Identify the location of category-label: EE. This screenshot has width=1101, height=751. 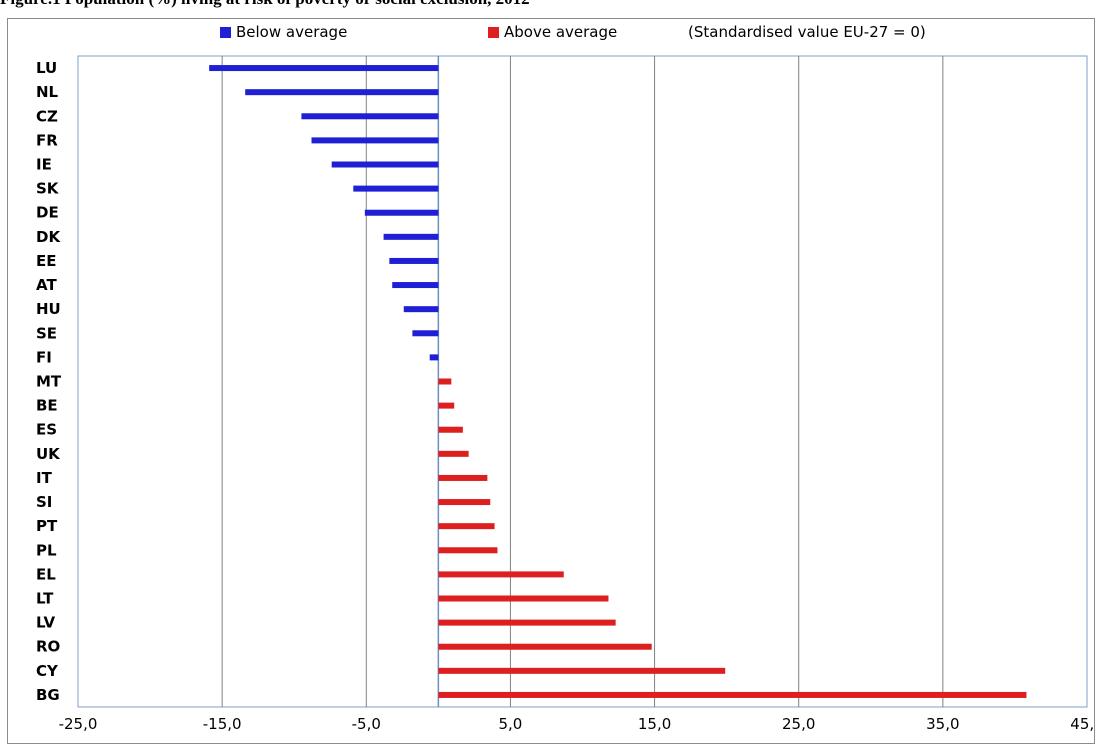
(46, 261).